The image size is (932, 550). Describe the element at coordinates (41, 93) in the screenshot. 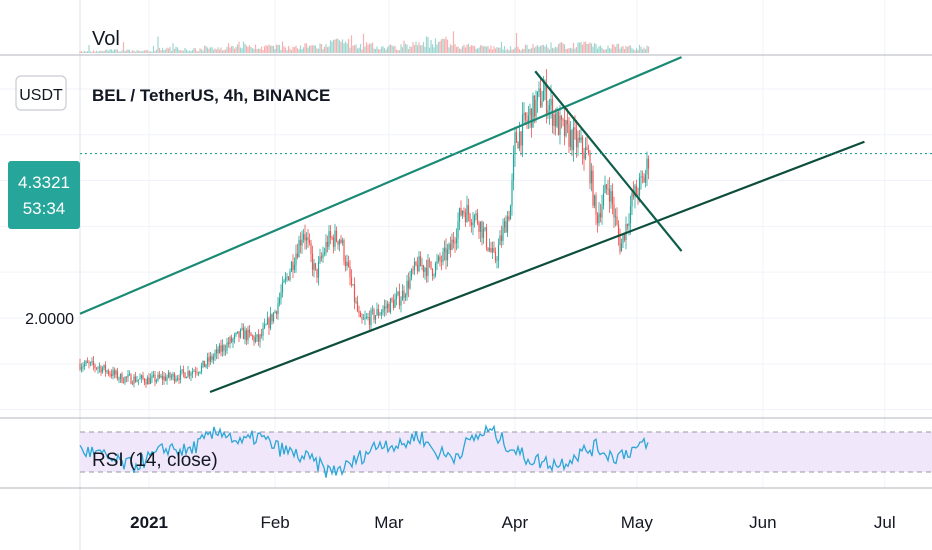

I see `currency-badge: USDT` at that location.